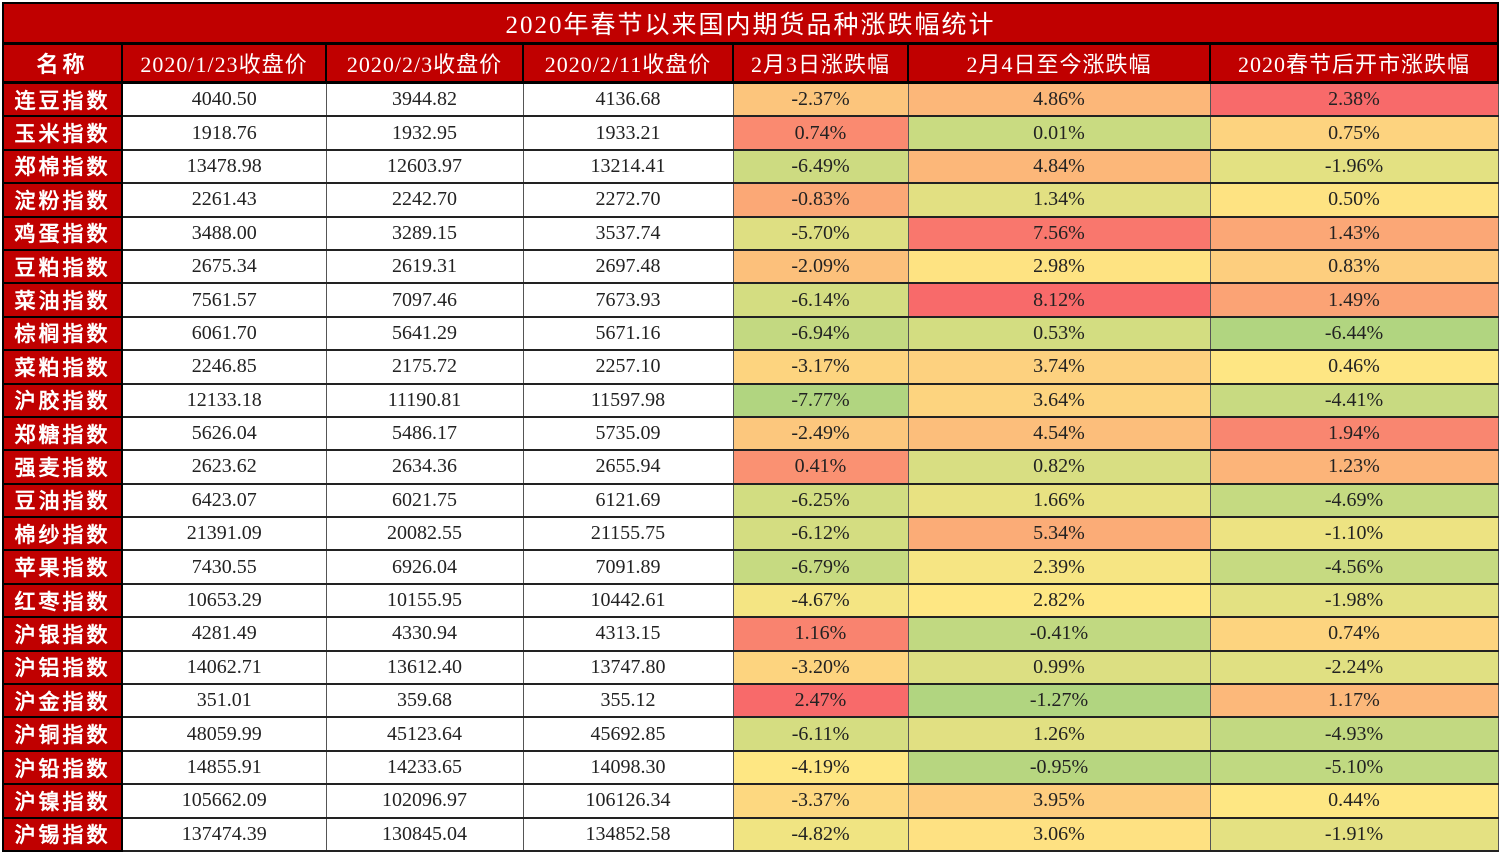 This screenshot has height=854, width=1499. Describe the element at coordinates (62, 467) in the screenshot. I see `commodity-name: 强麦指数` at that location.